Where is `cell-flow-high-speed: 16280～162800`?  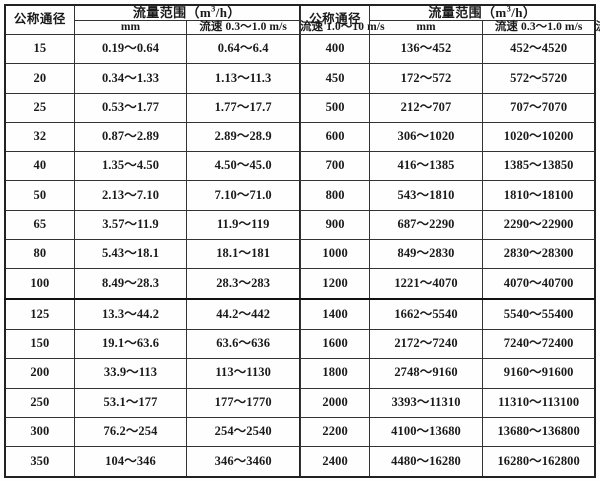
cell-flow-high-speed: 16280～162800 is located at coordinates (538, 462).